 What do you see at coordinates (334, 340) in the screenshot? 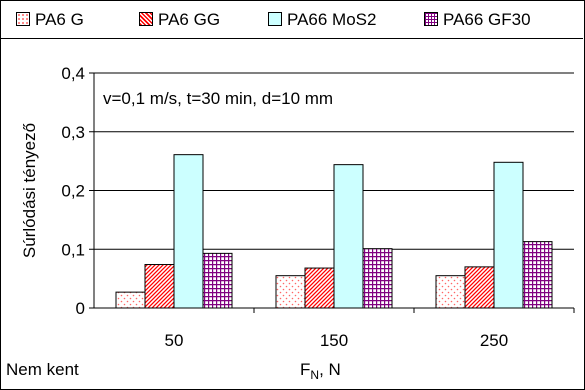
I see `x-tick-label: 150` at bounding box center [334, 340].